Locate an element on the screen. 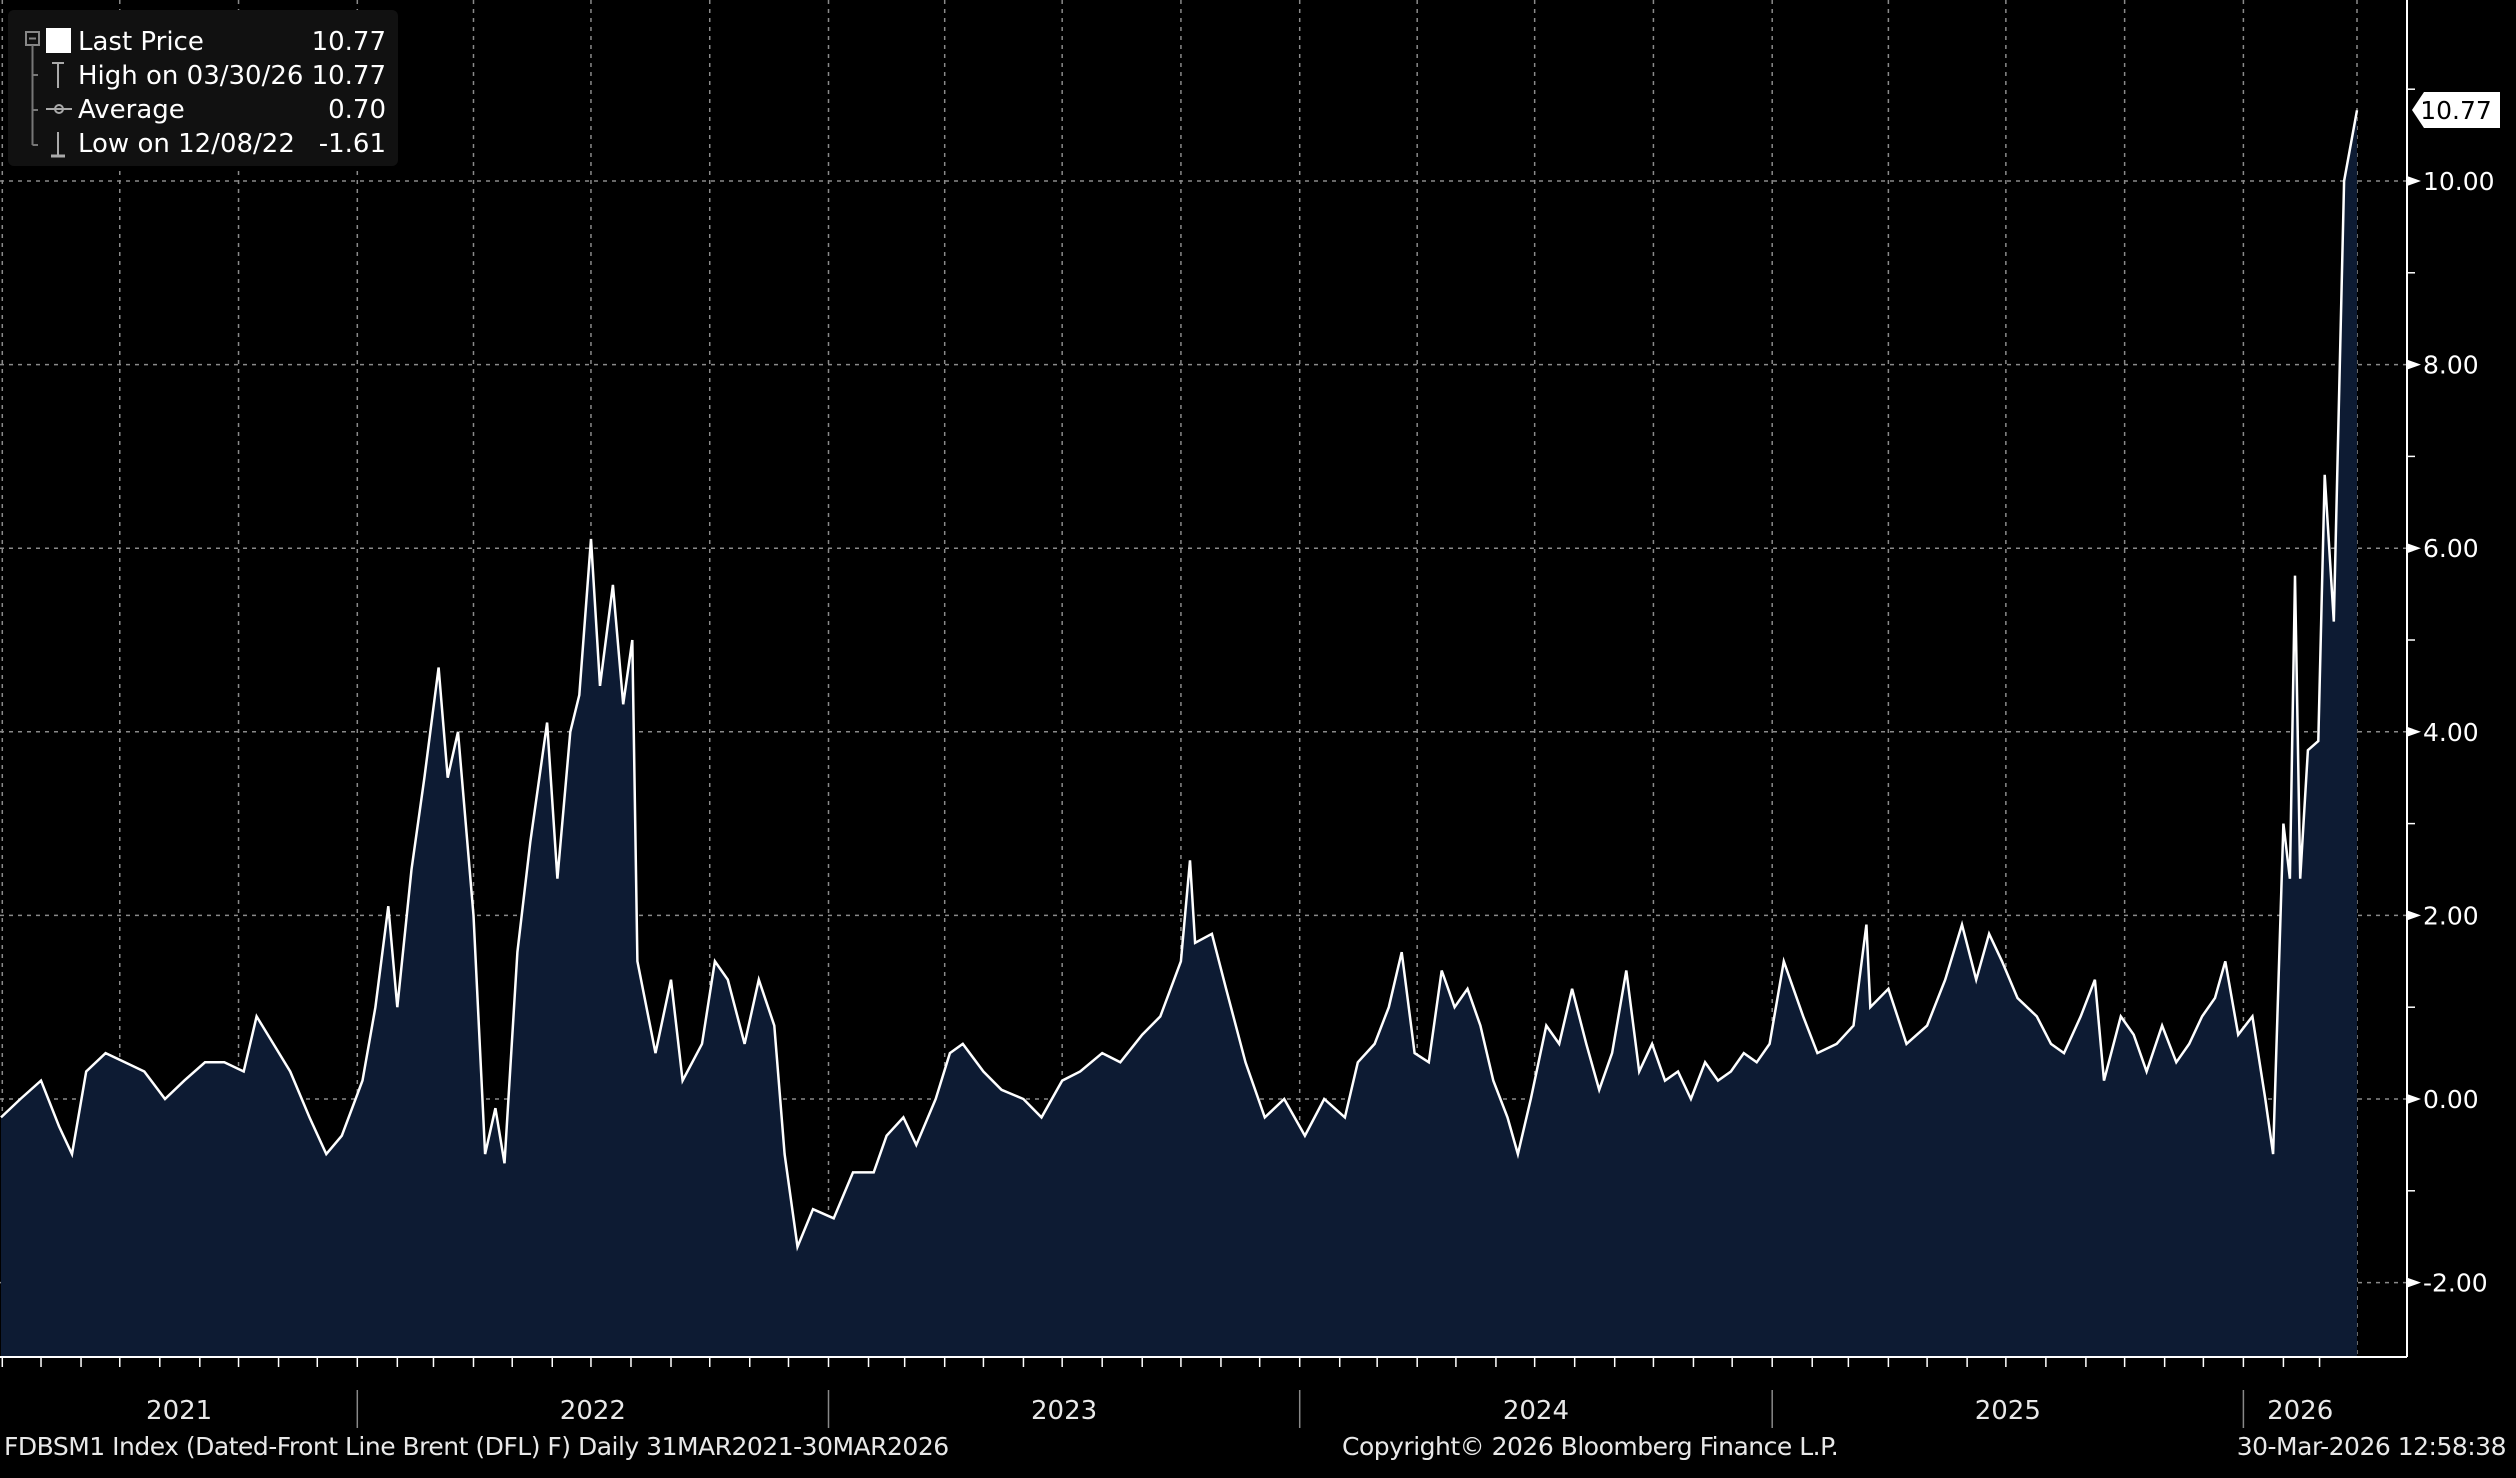  legend-label: Average is located at coordinates (131, 110).